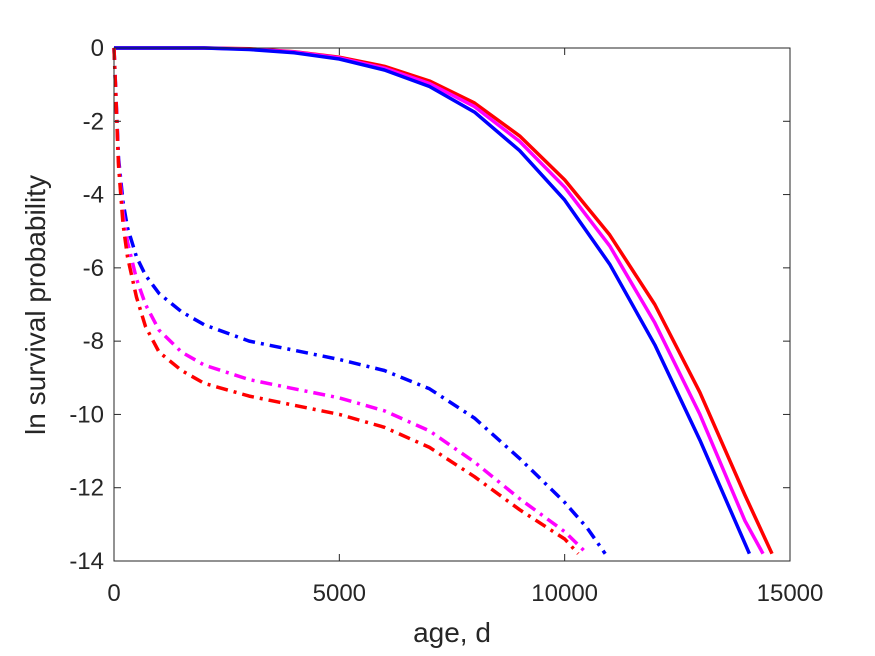 The height and width of the screenshot is (656, 875). Describe the element at coordinates (790, 593) in the screenshot. I see `x-tick-label: 15000` at that location.